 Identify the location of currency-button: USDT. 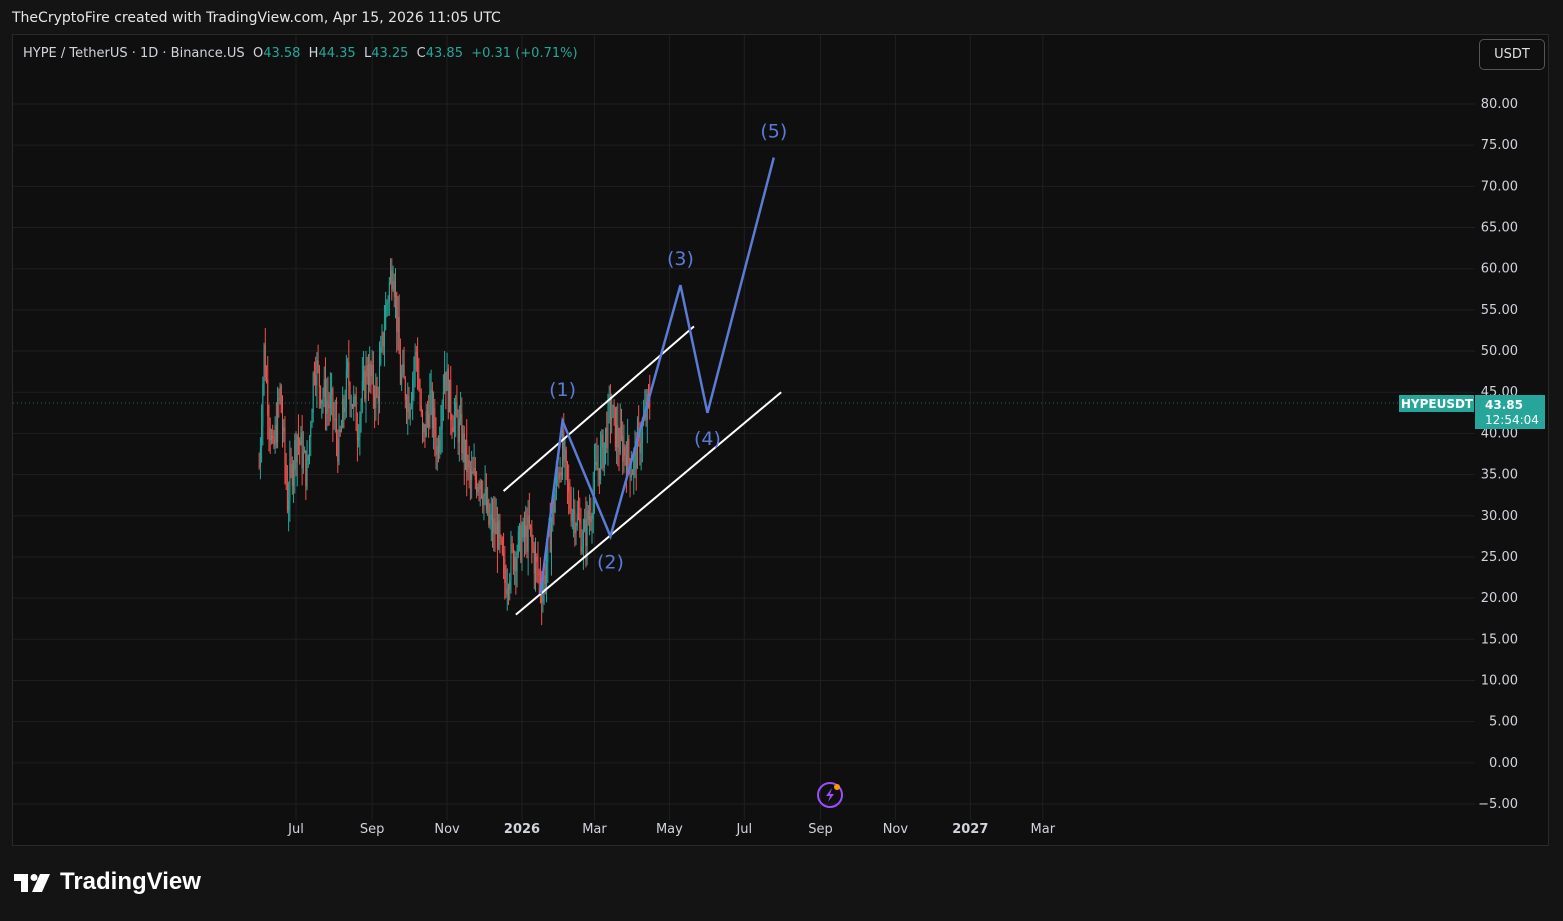
(1512, 54).